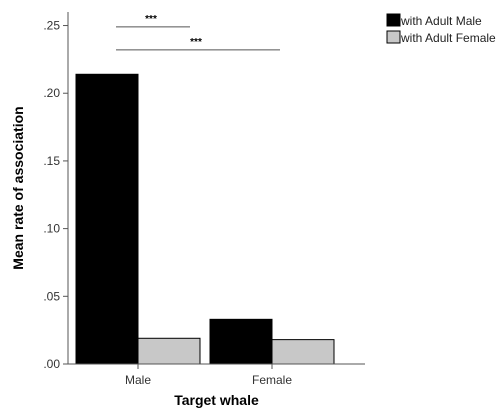 The width and height of the screenshot is (503, 411). Describe the element at coordinates (51, 93) in the screenshot. I see `y-tick-label: .20` at that location.